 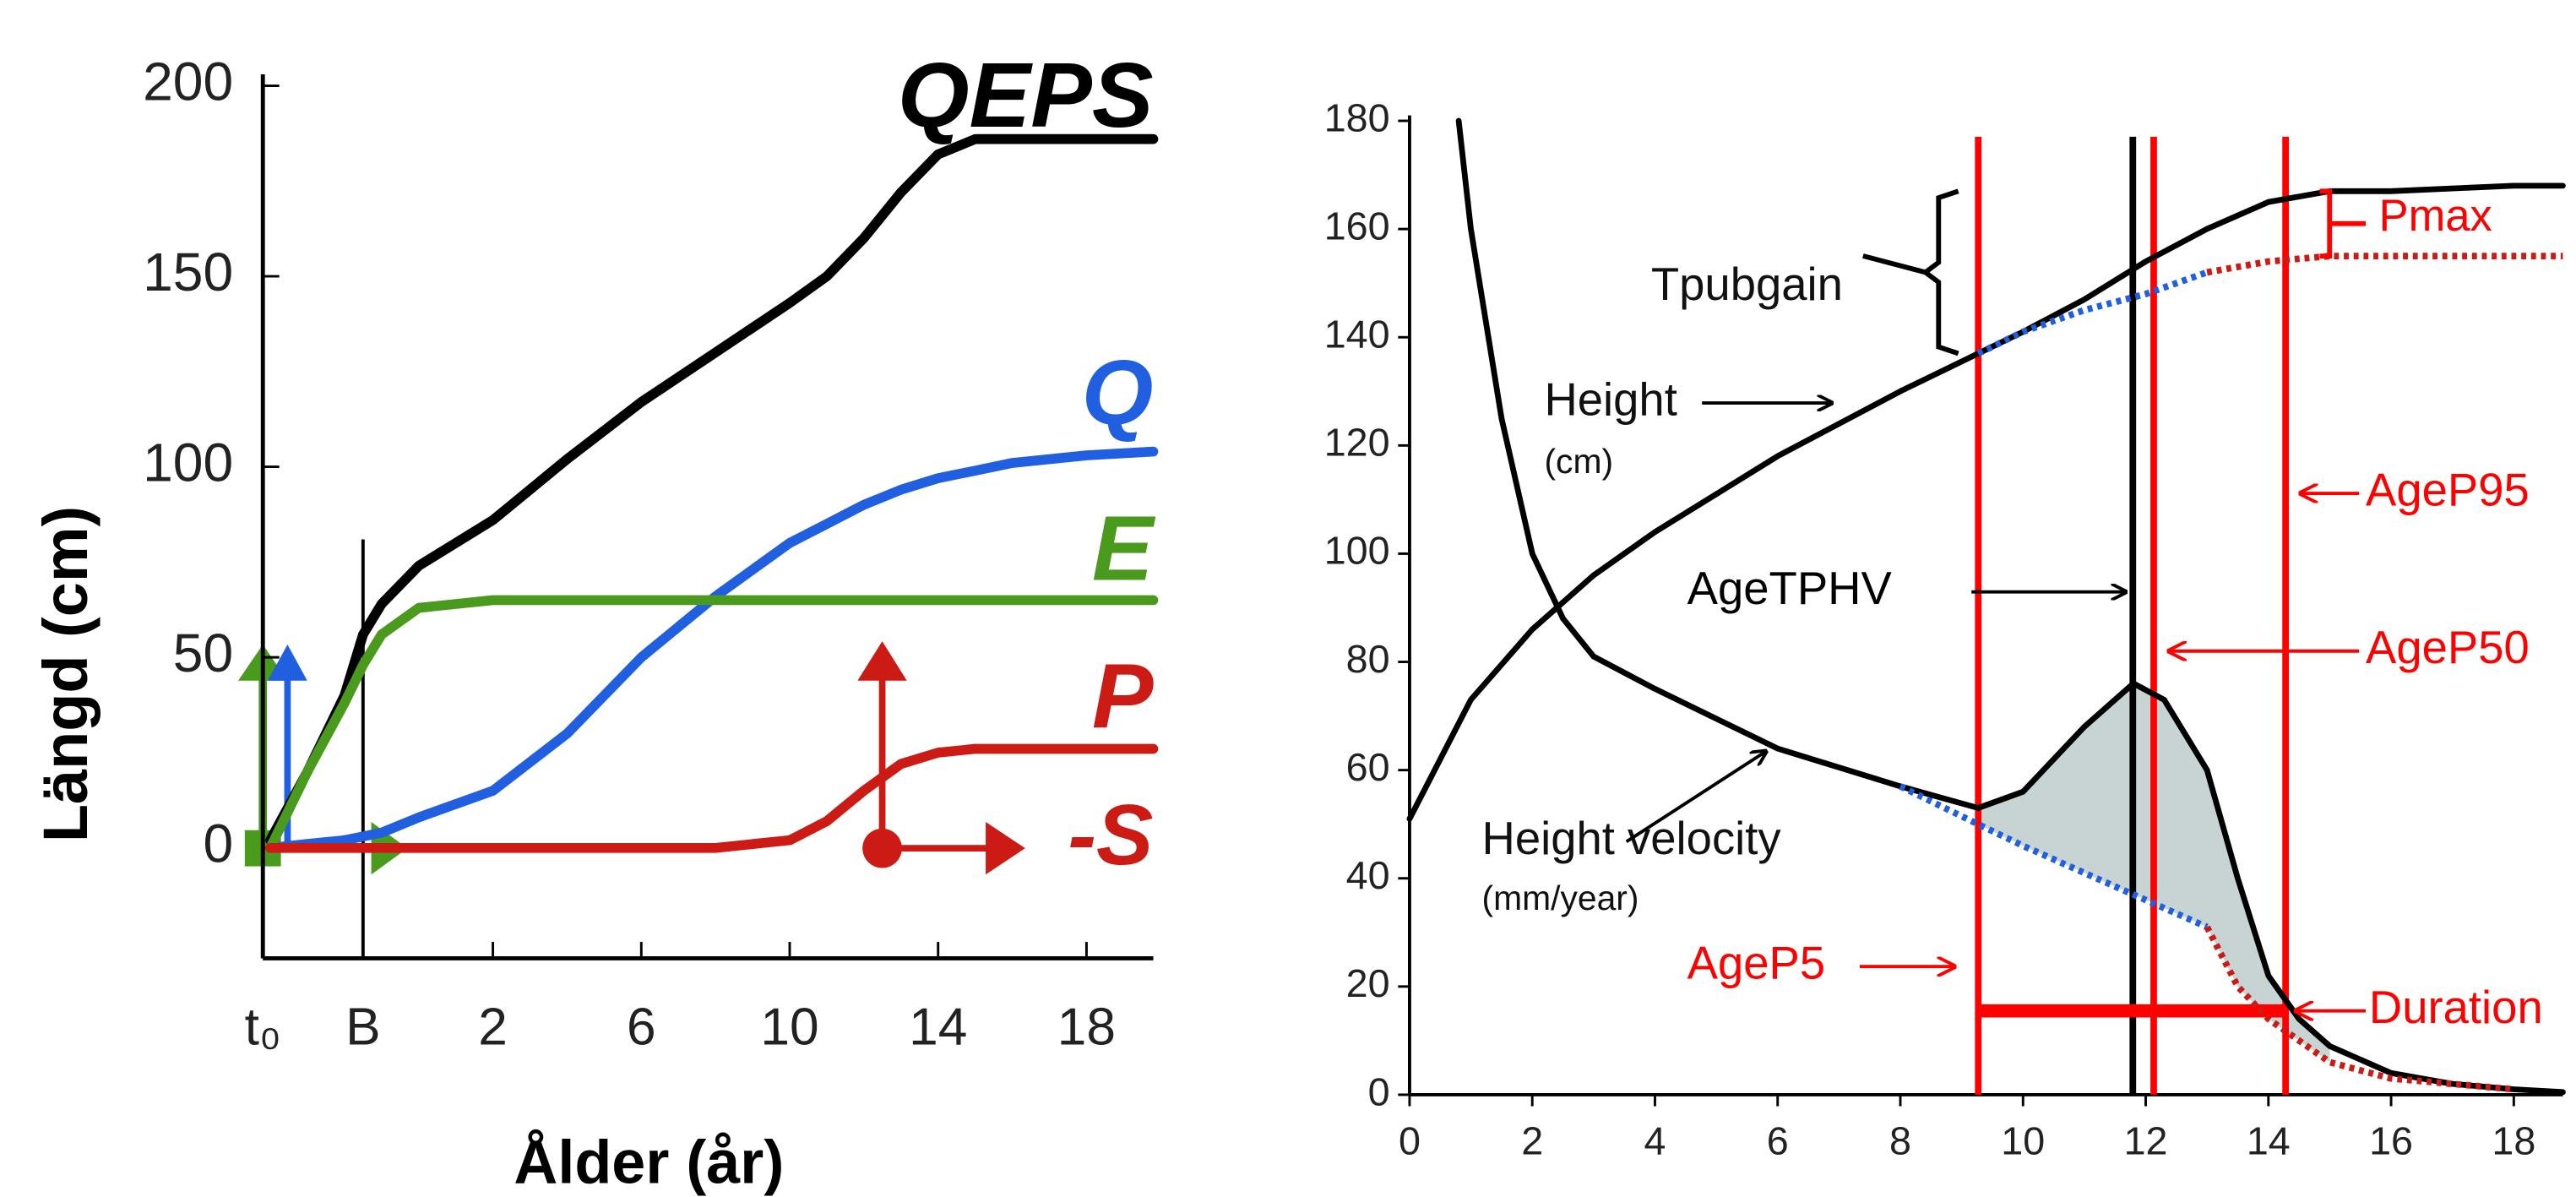 What do you see at coordinates (263, 1027) in the screenshot?
I see `x-tick-label: t₀` at bounding box center [263, 1027].